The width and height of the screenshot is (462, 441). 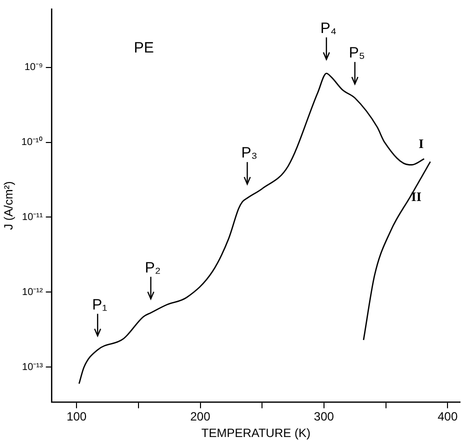 I want to click on x-tick-label: 300, so click(x=324, y=417).